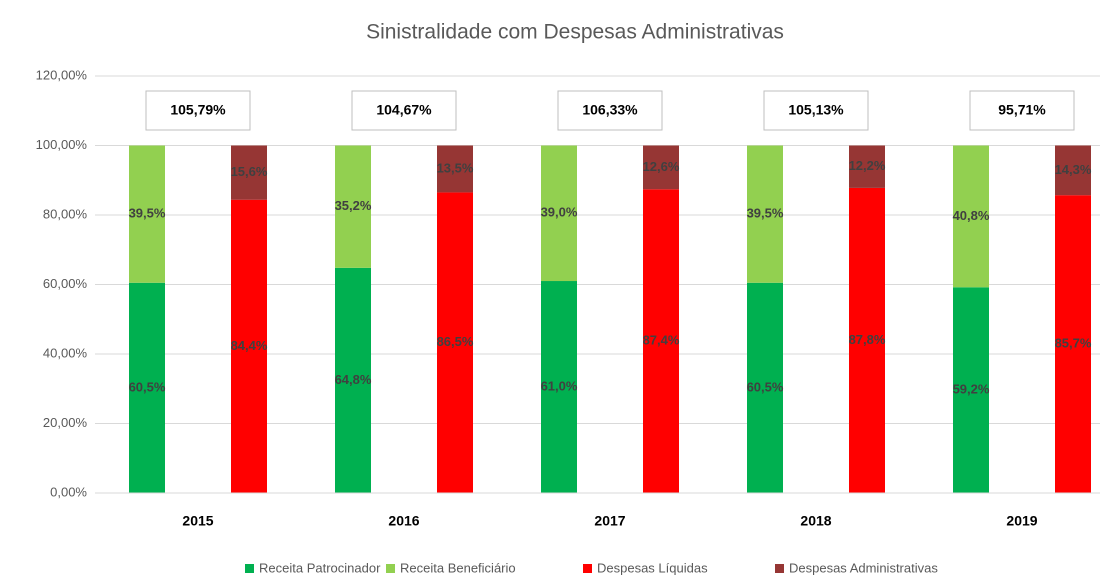 The height and width of the screenshot is (579, 1110). Describe the element at coordinates (65, 352) in the screenshot. I see `y-tick-label: 40,00%` at that location.